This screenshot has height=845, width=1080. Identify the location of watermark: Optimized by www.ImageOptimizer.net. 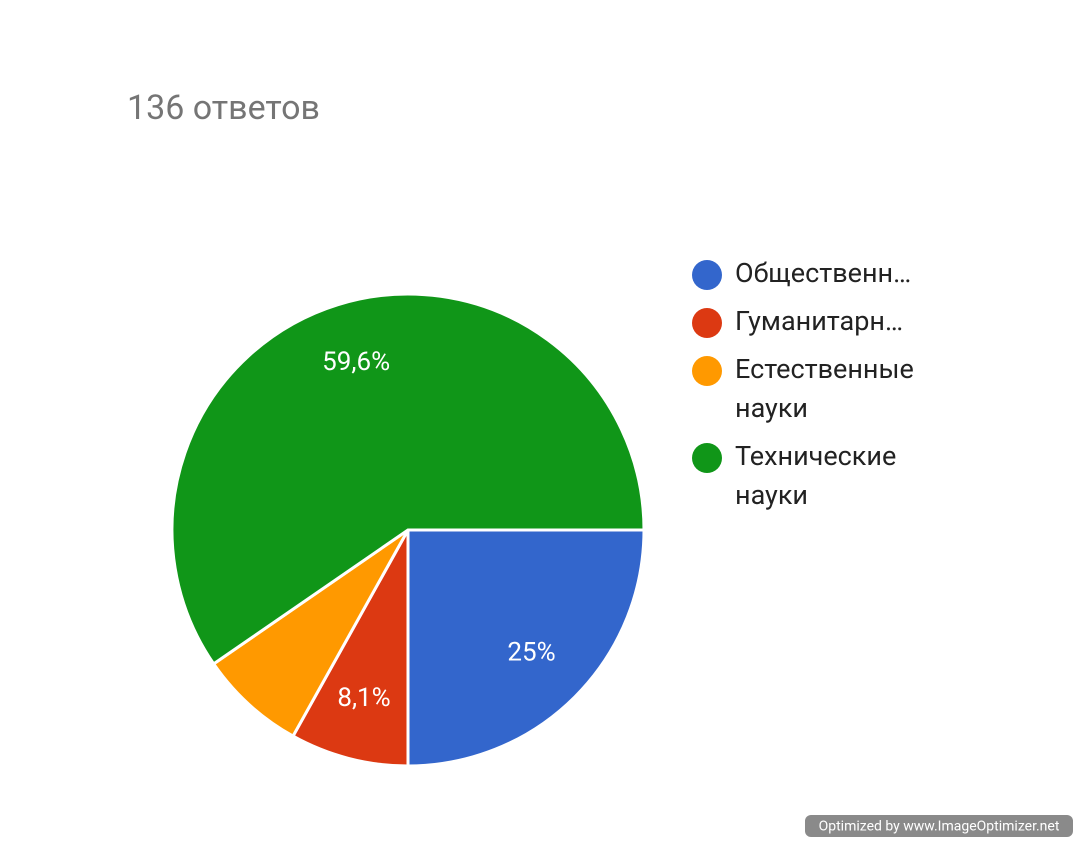
(939, 827).